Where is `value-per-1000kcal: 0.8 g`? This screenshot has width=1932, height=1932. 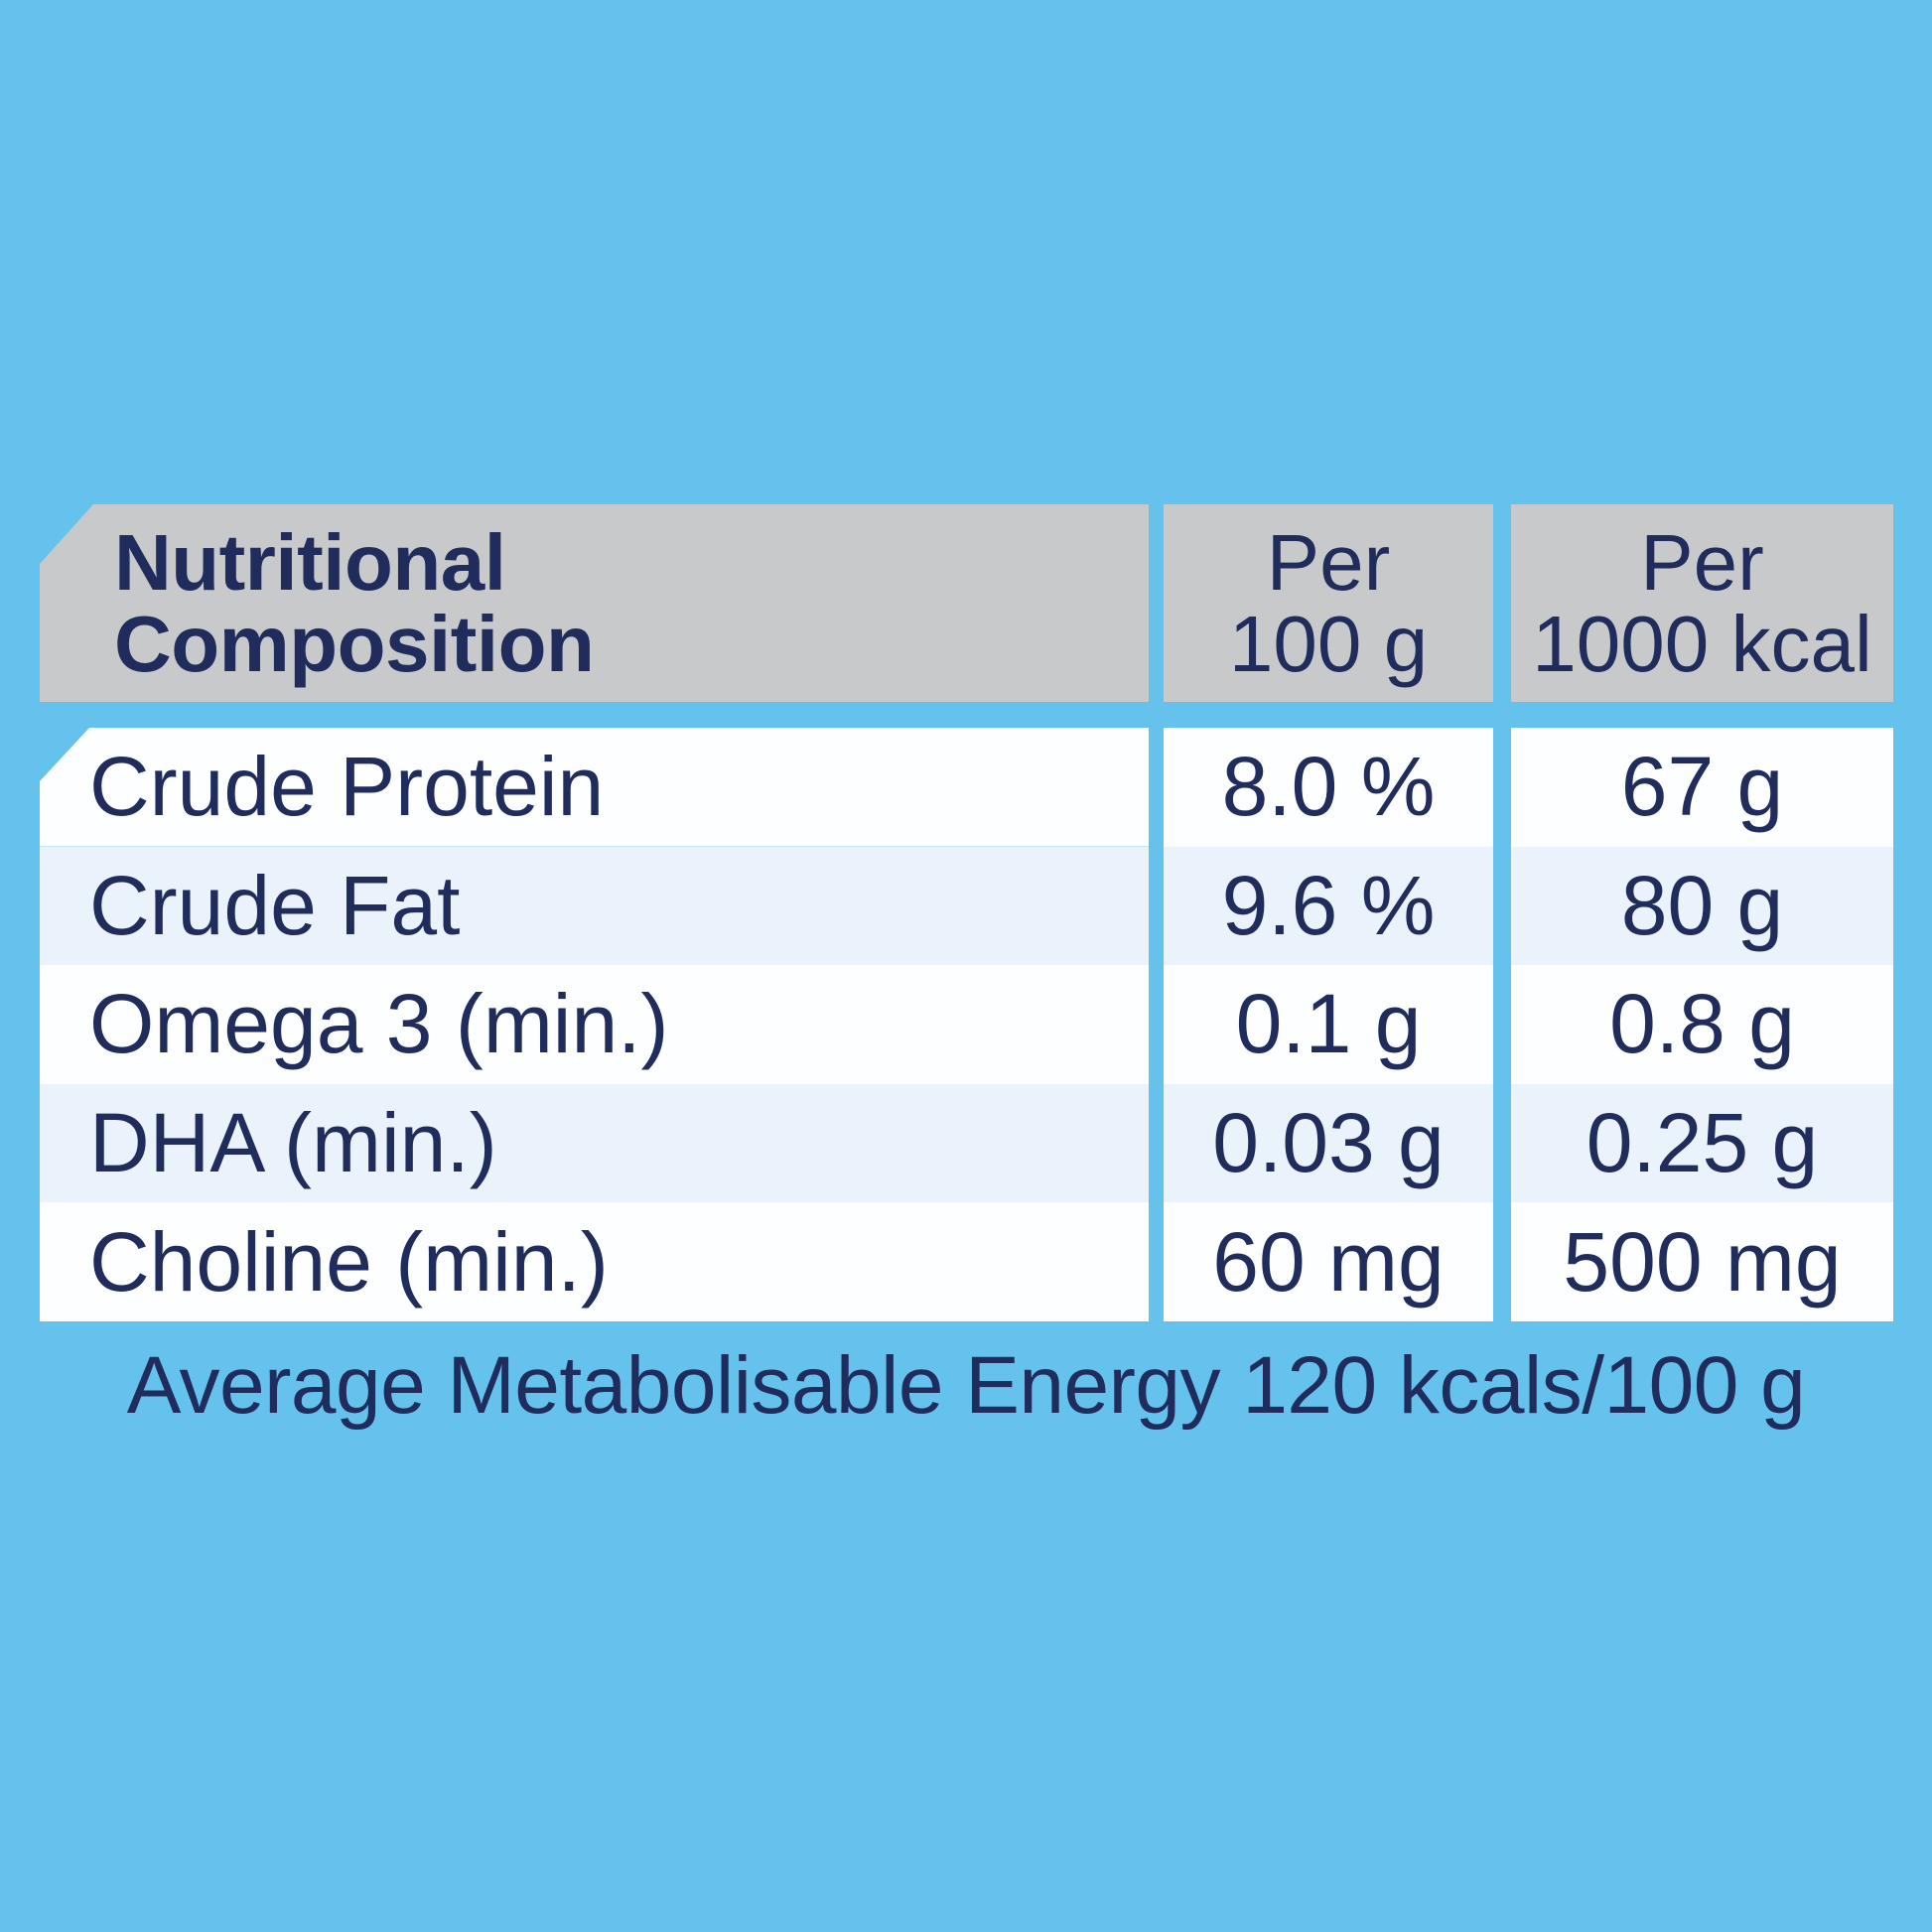
value-per-1000kcal: 0.8 g is located at coordinates (1702, 1024).